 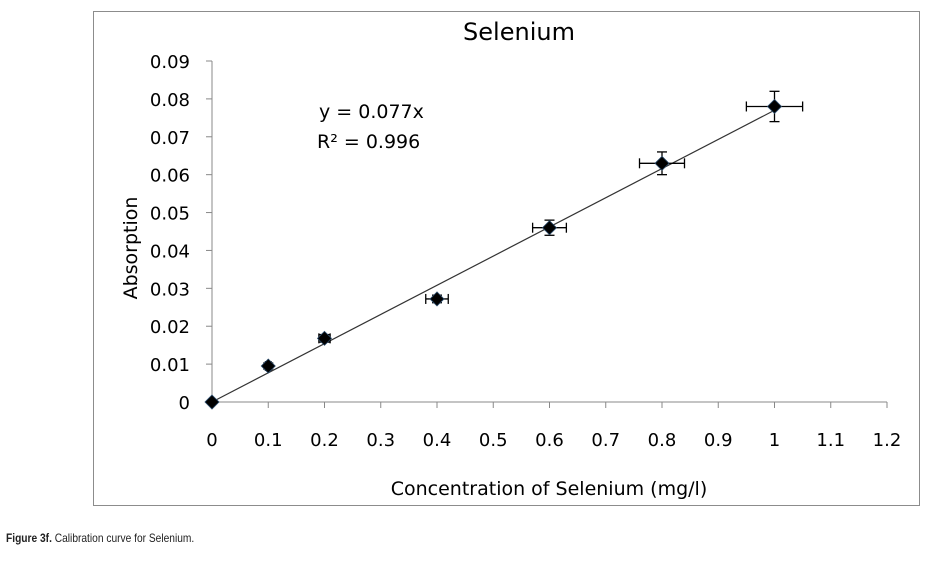 What do you see at coordinates (371, 112) in the screenshot?
I see `equation-label: y = 0.077x` at bounding box center [371, 112].